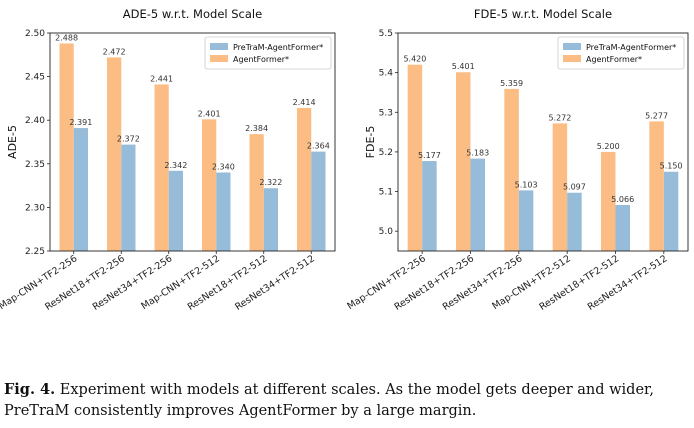  Describe the element at coordinates (386, 193) in the screenshot. I see `y-tick-label: 5.1` at that location.